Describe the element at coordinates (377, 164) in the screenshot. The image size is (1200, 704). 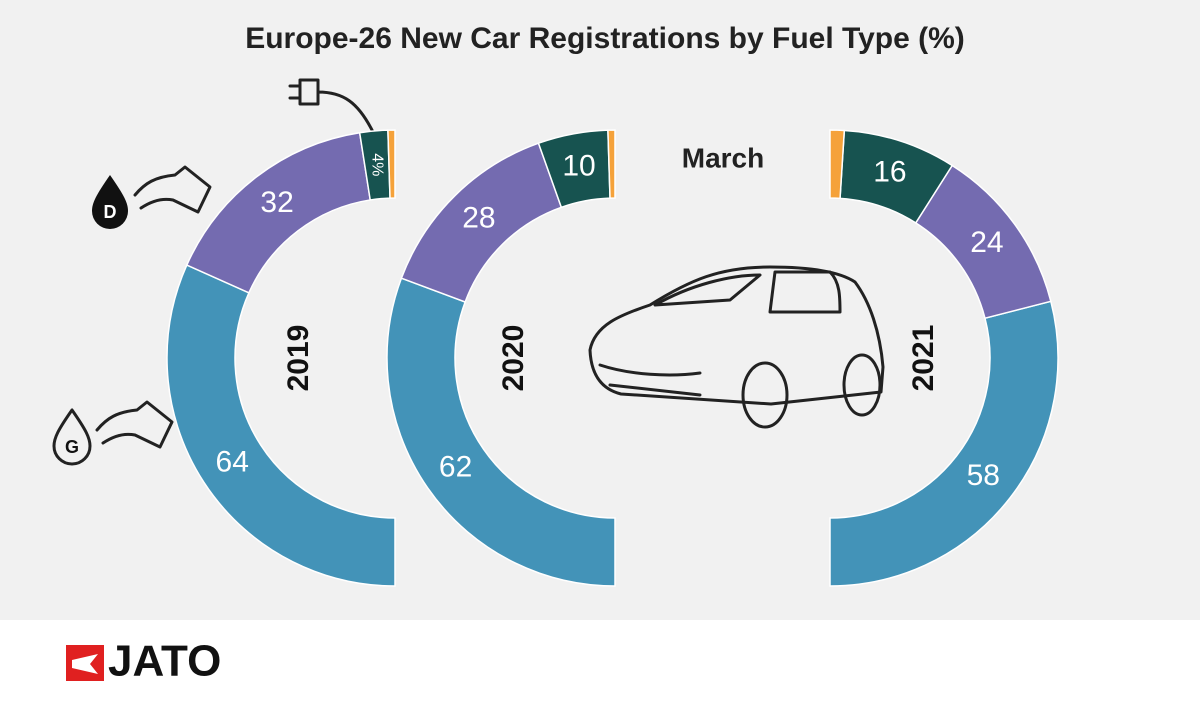
I see `segment-label: 4%` at that location.